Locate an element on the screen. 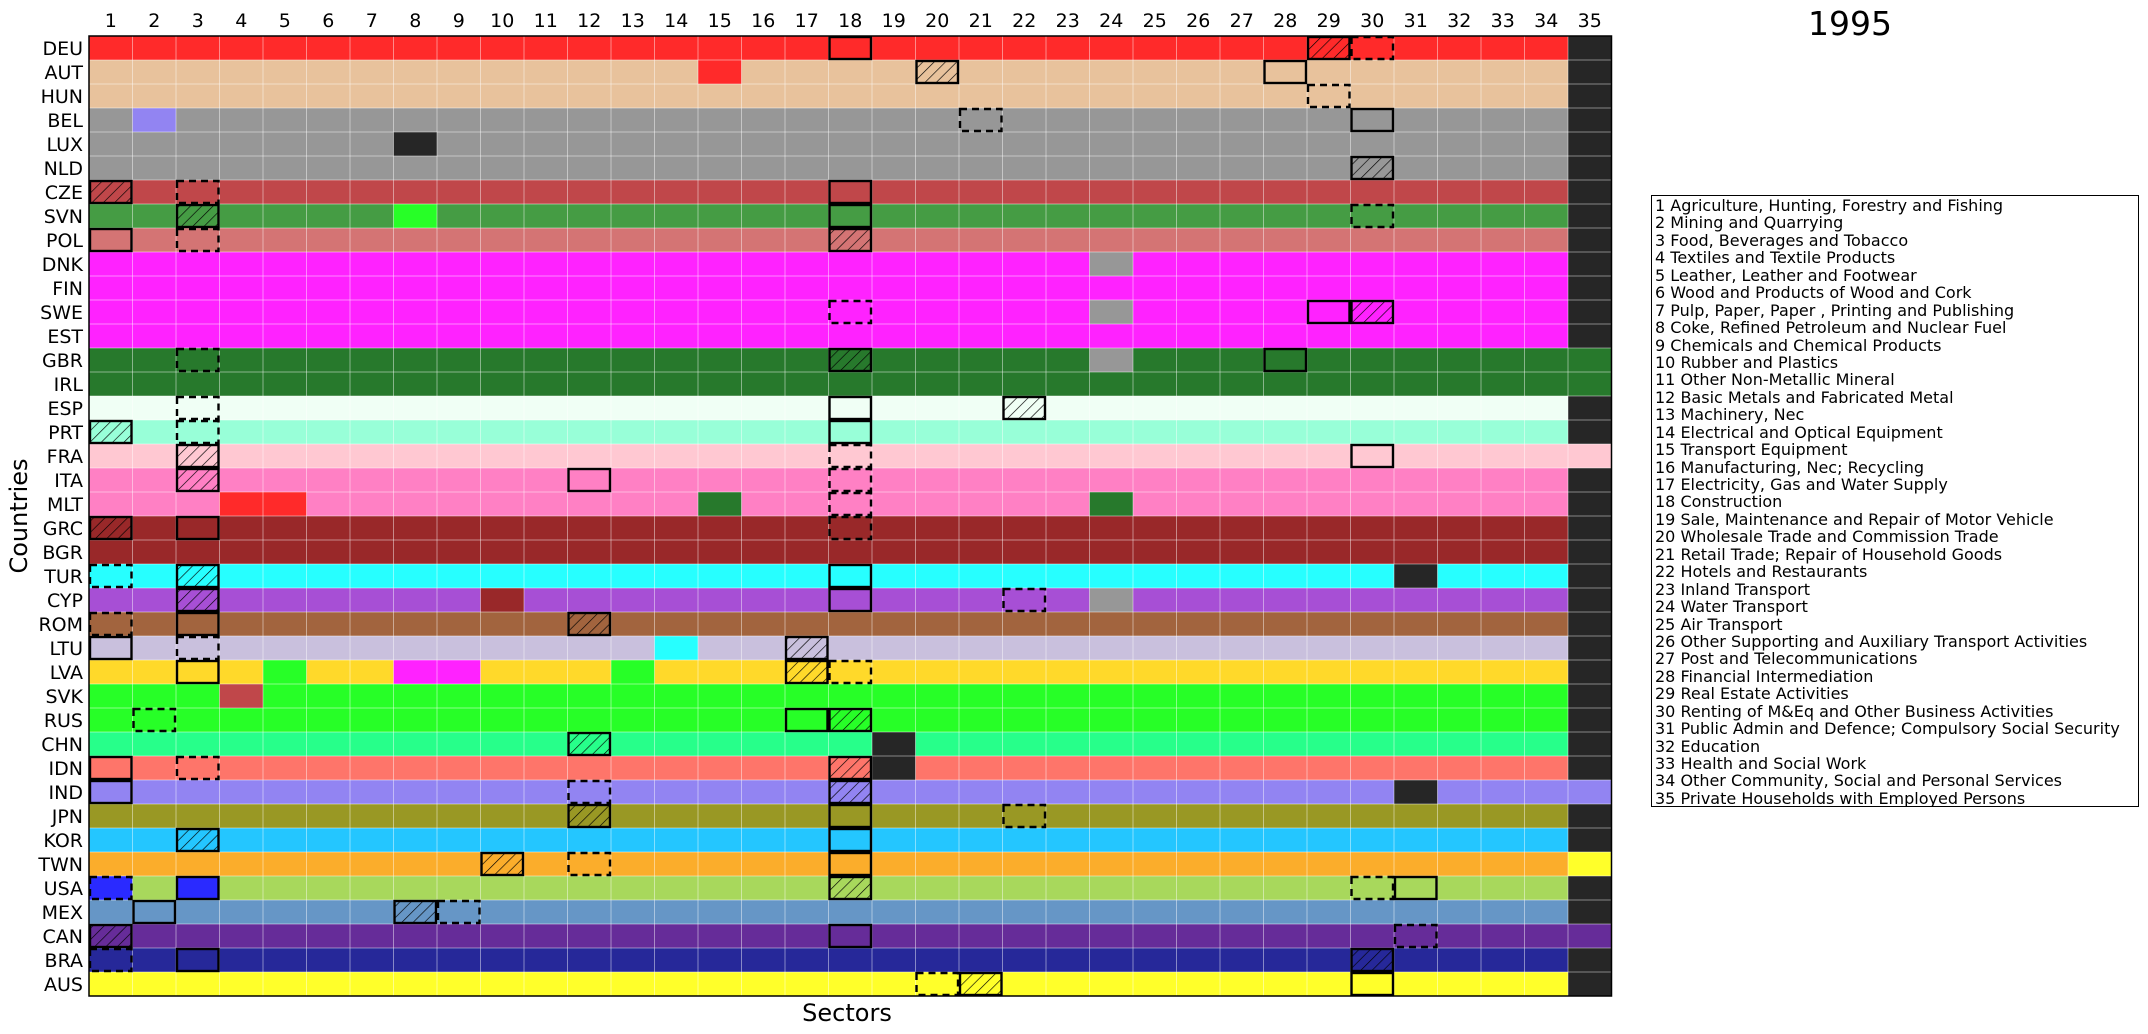 Image resolution: width=2148 pixels, height=1034 pixels. x-tick-label: 27 is located at coordinates (1242, 21).